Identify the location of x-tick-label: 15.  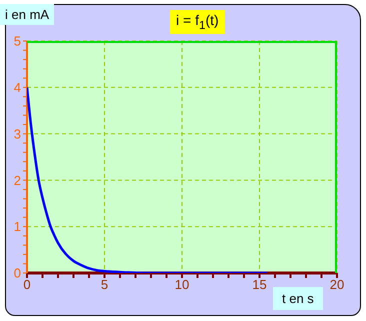
(259, 284).